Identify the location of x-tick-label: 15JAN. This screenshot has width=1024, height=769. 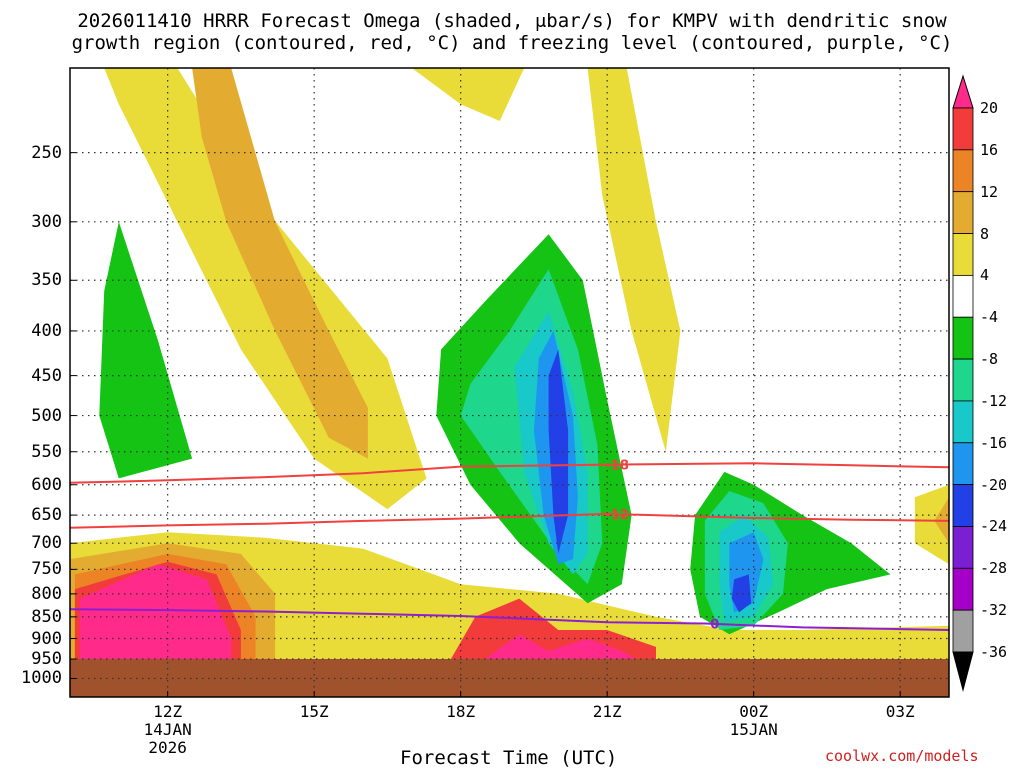
(753, 729).